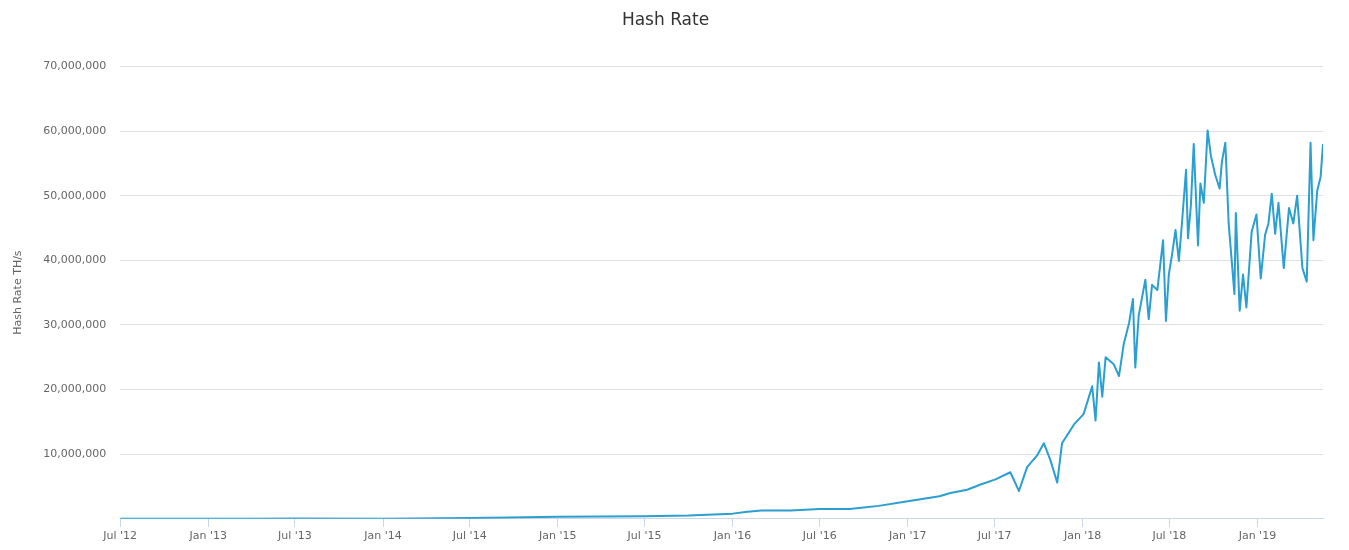 This screenshot has width=1349, height=550. What do you see at coordinates (75, 324) in the screenshot?
I see `y-tick-label: 30,000,000` at bounding box center [75, 324].